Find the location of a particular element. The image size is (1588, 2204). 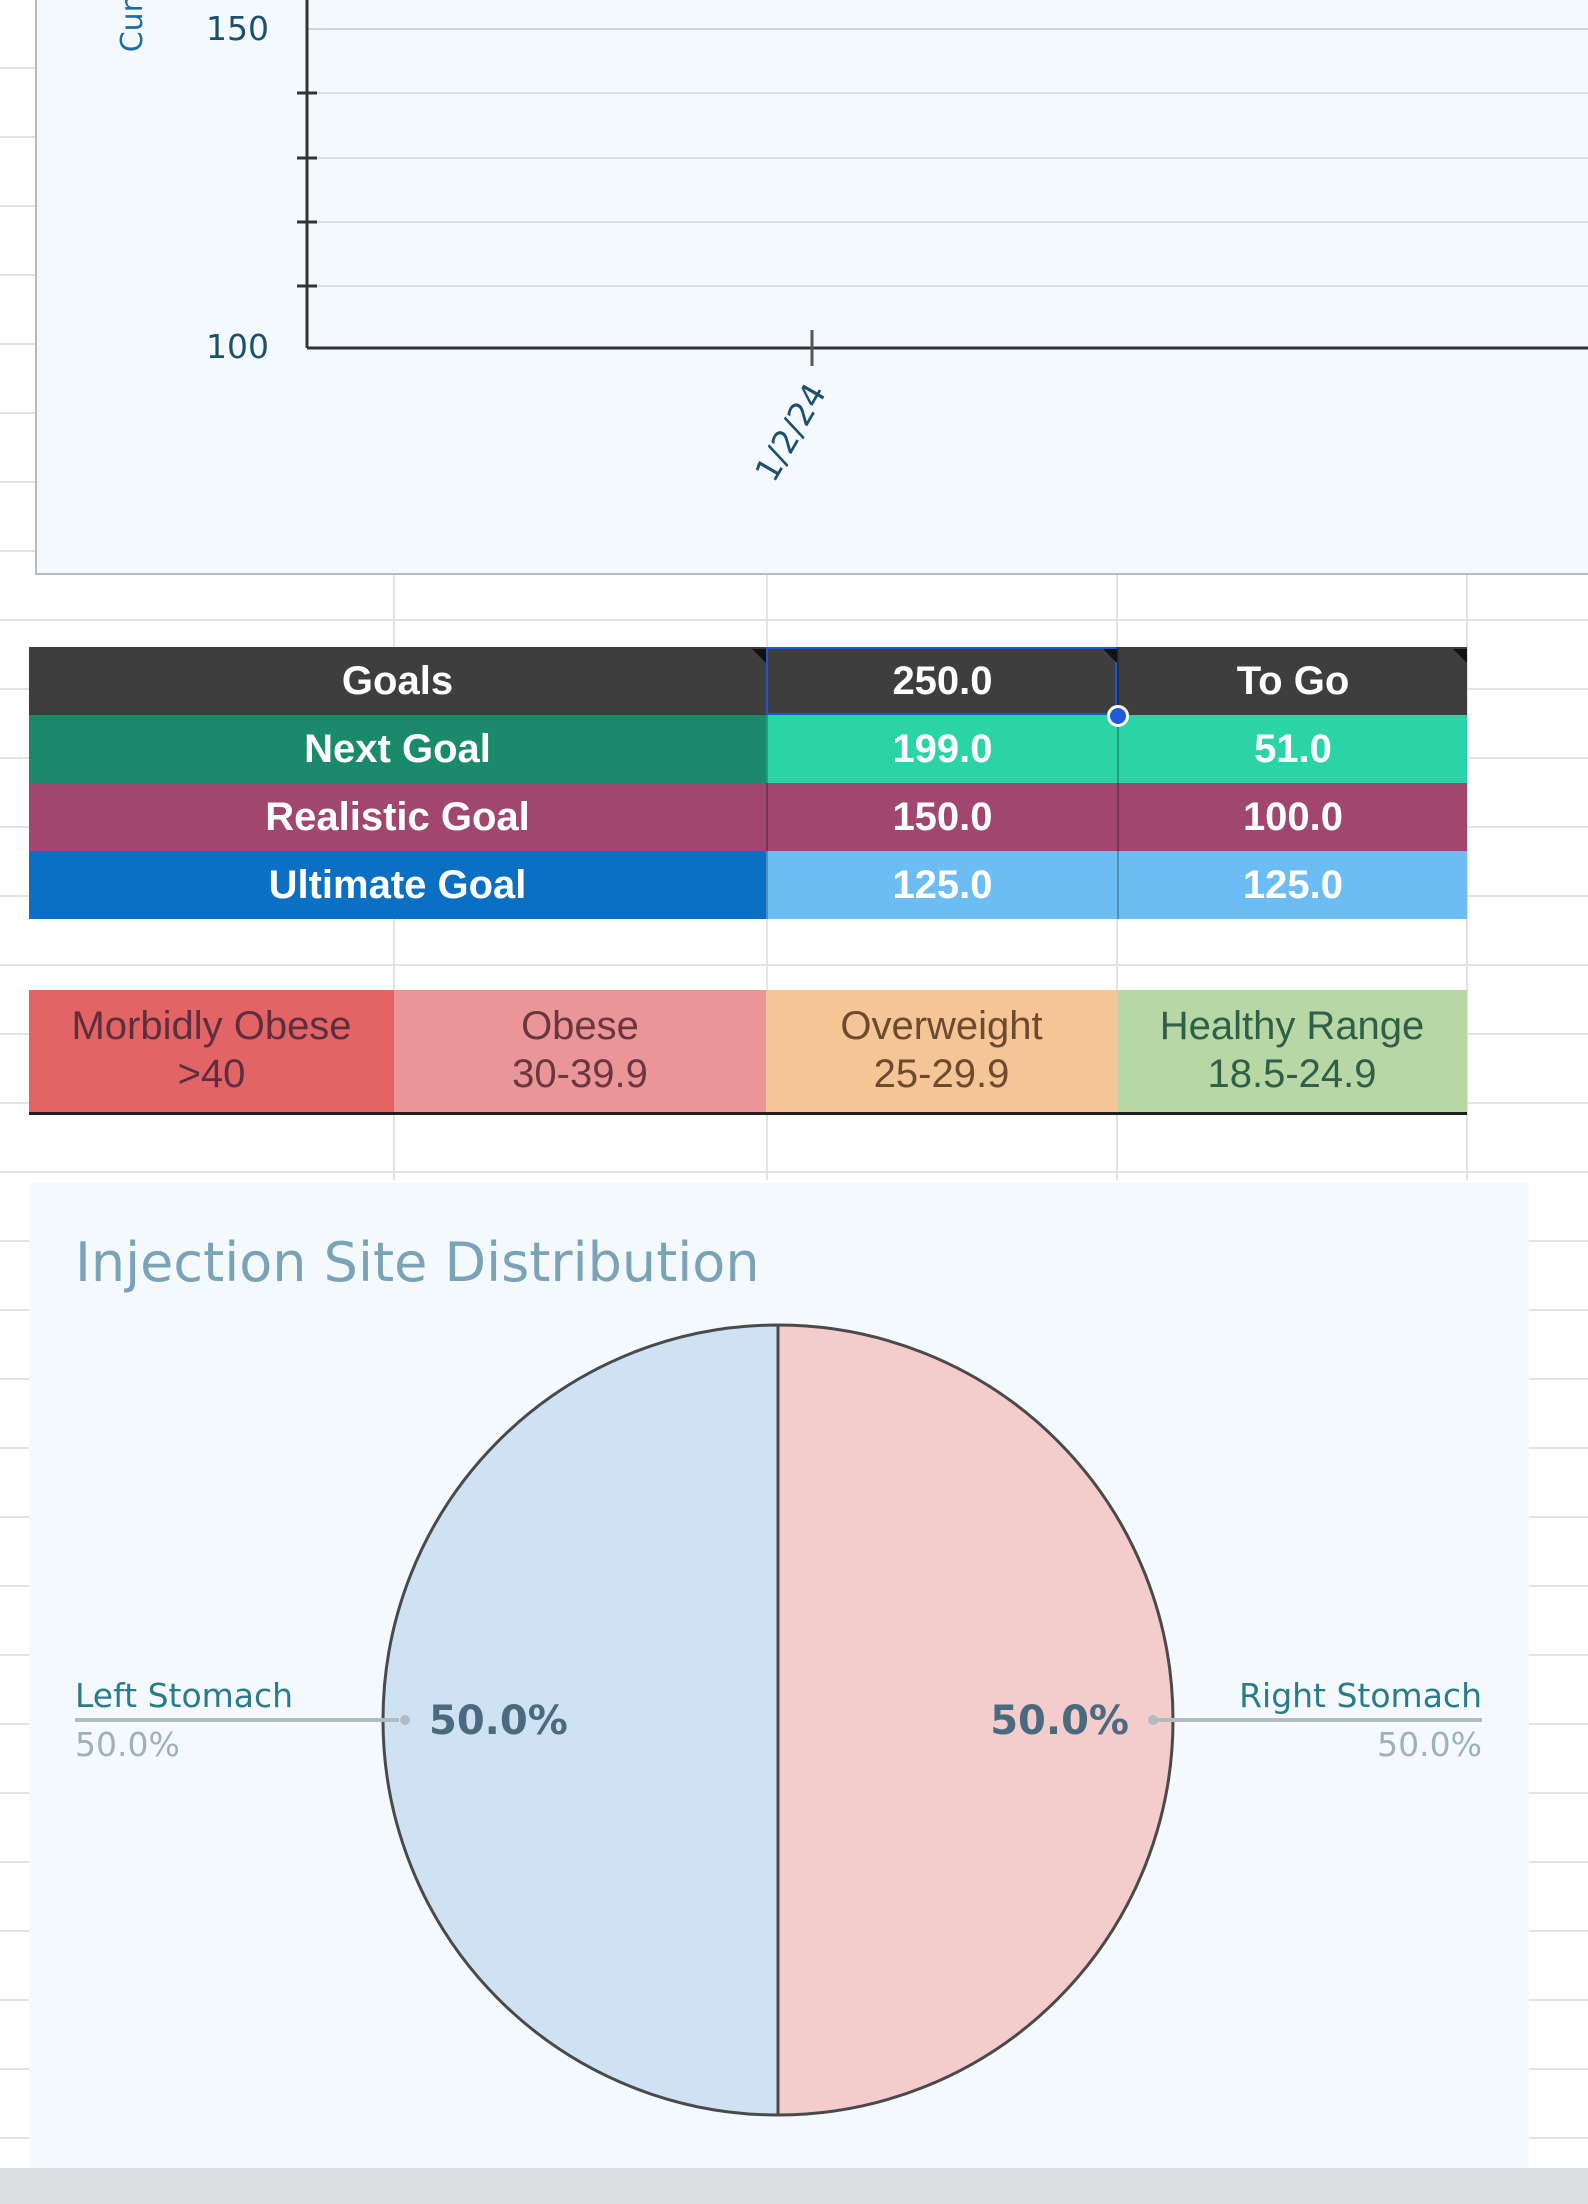

bmi-category-obese: Obese 30-39.9 is located at coordinates (580, 1051).